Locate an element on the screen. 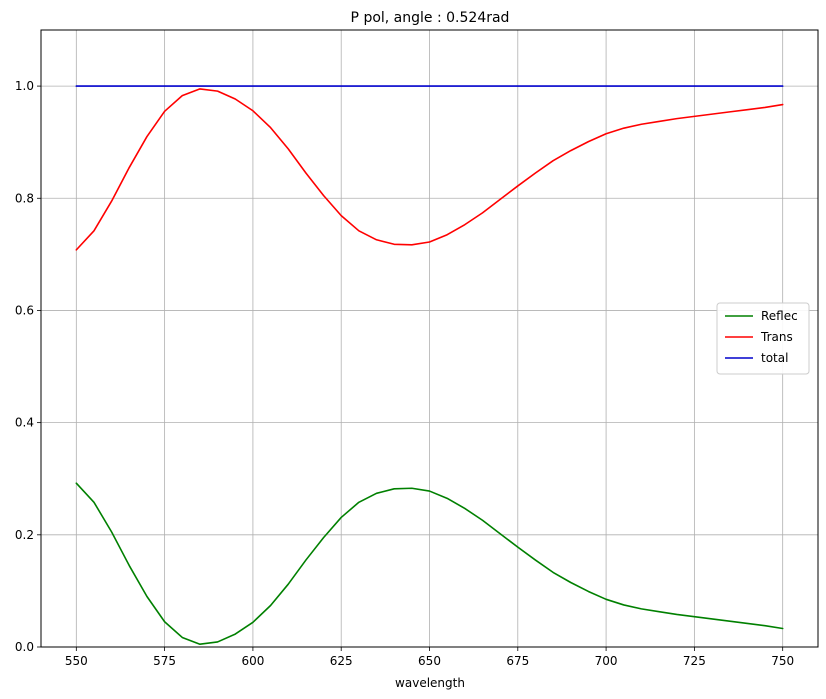  legend-label-total: total is located at coordinates (774, 358).